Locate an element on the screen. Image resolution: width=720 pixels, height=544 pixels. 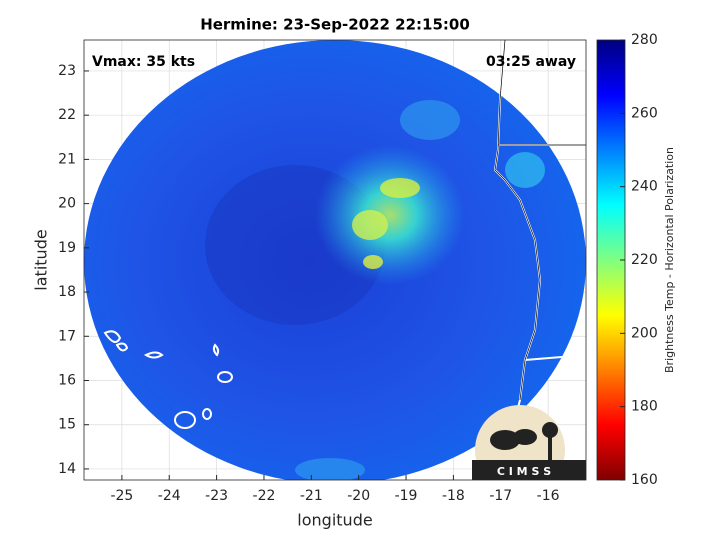
logo: C I M S S is located at coordinates (529, 442).